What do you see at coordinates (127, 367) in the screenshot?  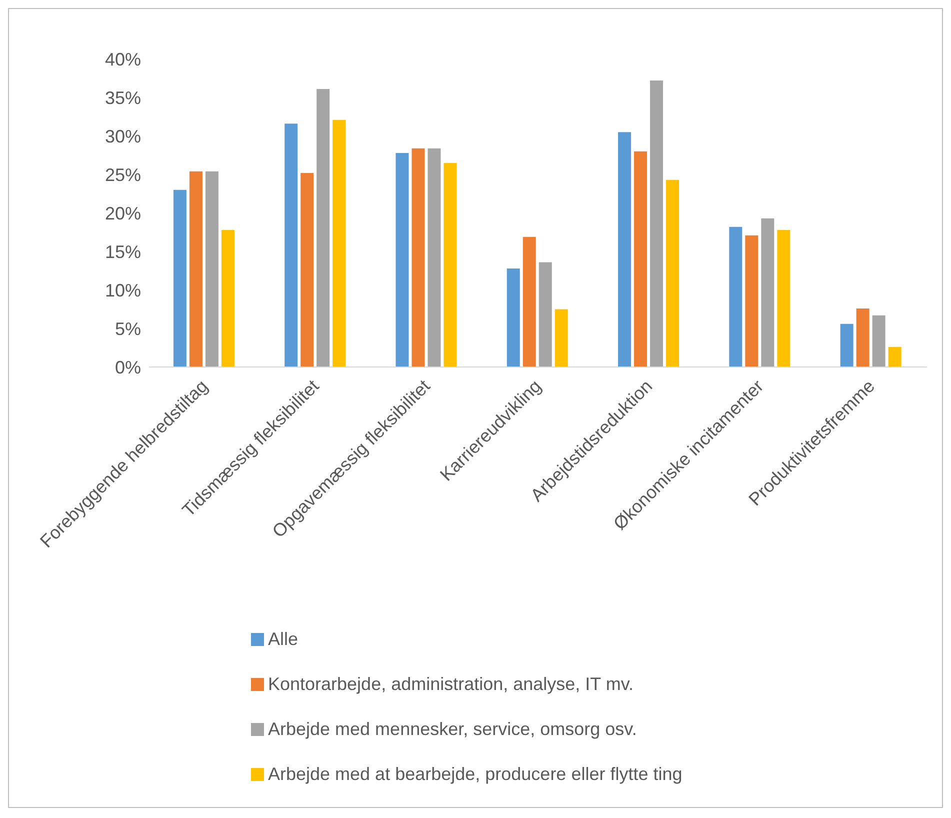 I see `y-tick-label: 0%` at bounding box center [127, 367].